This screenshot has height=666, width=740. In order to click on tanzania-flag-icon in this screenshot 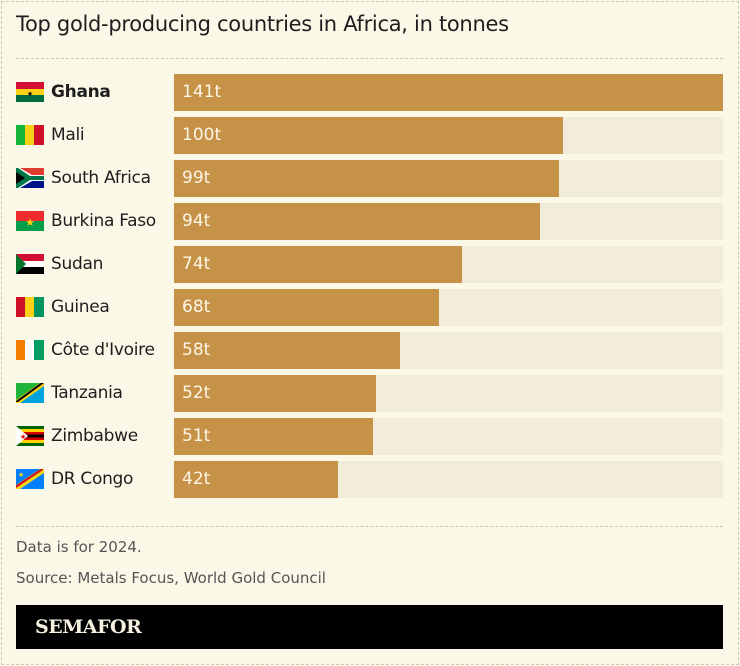, I will do `click(30, 393)`.